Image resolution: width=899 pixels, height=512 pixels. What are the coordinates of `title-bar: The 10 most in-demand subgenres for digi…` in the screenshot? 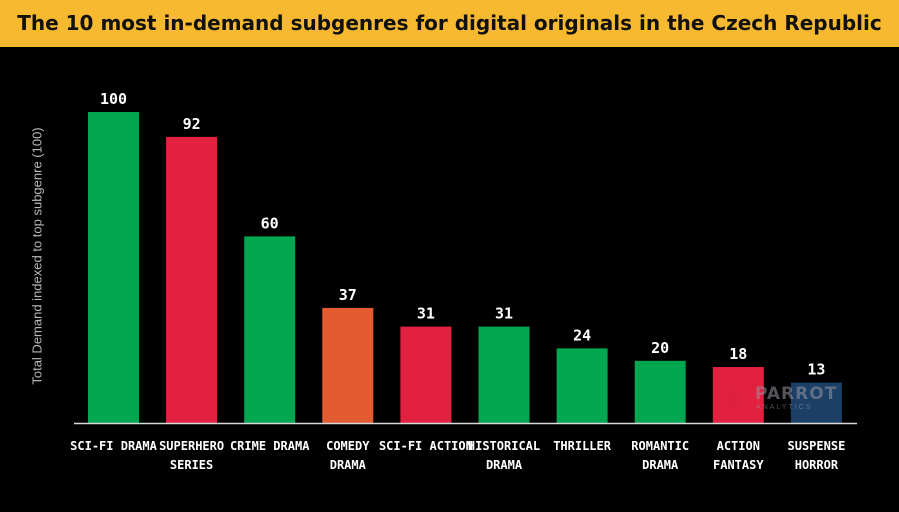 It's located at (449, 23).